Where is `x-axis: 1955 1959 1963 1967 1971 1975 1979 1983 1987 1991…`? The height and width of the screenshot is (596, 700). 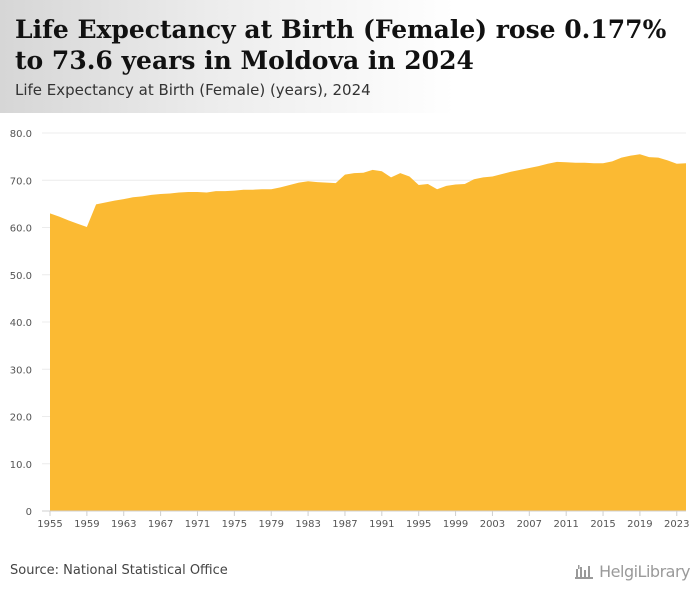 x-axis: 1955 1959 1963 1967 1971 1975 1979 1983 1987 1991… is located at coordinates (363, 520).